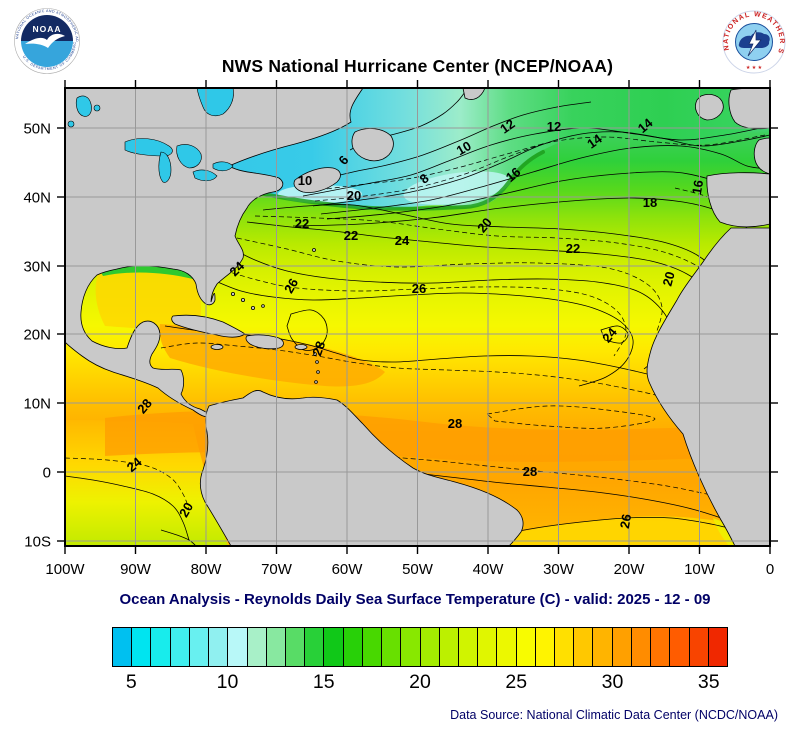  I want to click on noaa-logo-sea, so click(47, 54).